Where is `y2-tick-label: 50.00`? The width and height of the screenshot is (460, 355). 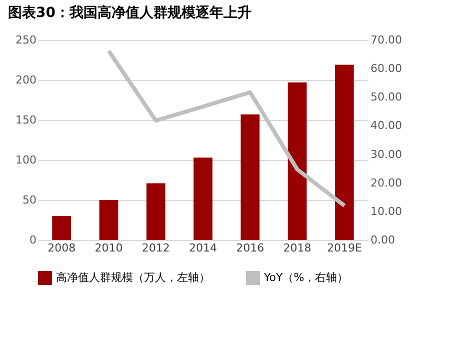 y2-tick-label: 50.00 is located at coordinates (386, 97).